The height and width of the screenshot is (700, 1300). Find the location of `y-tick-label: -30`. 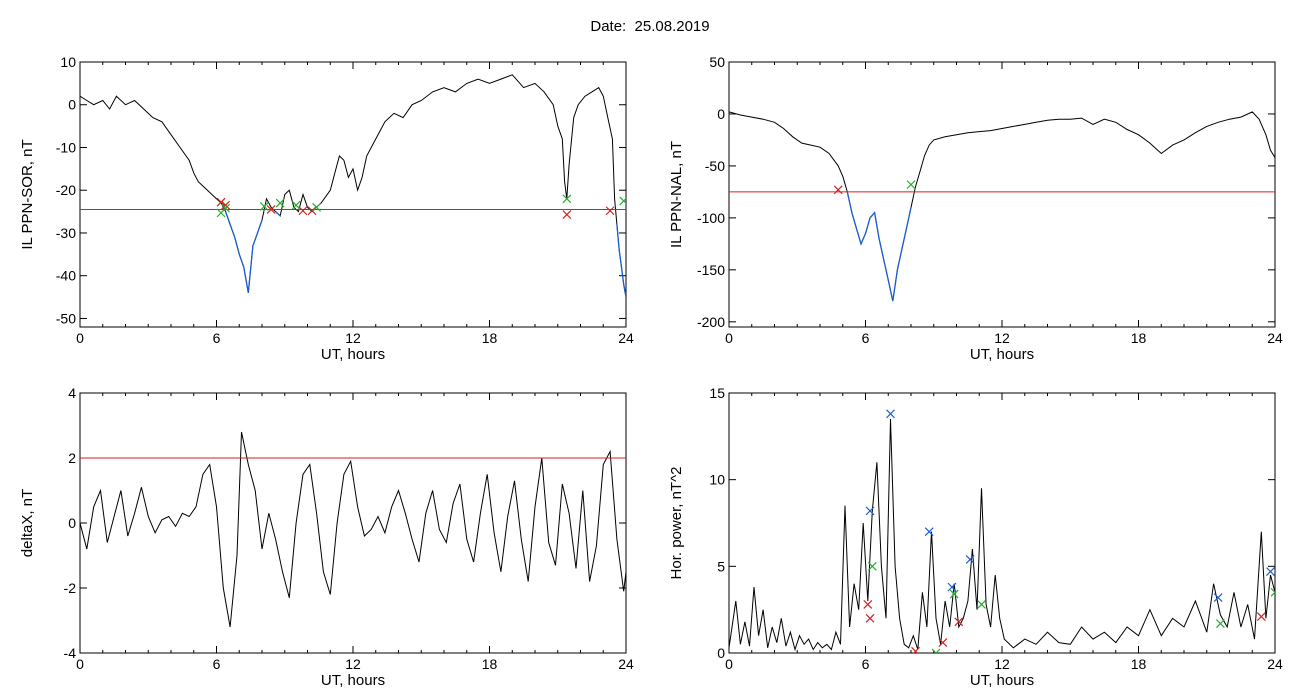

y-tick-label: -30 is located at coordinates (66, 233).